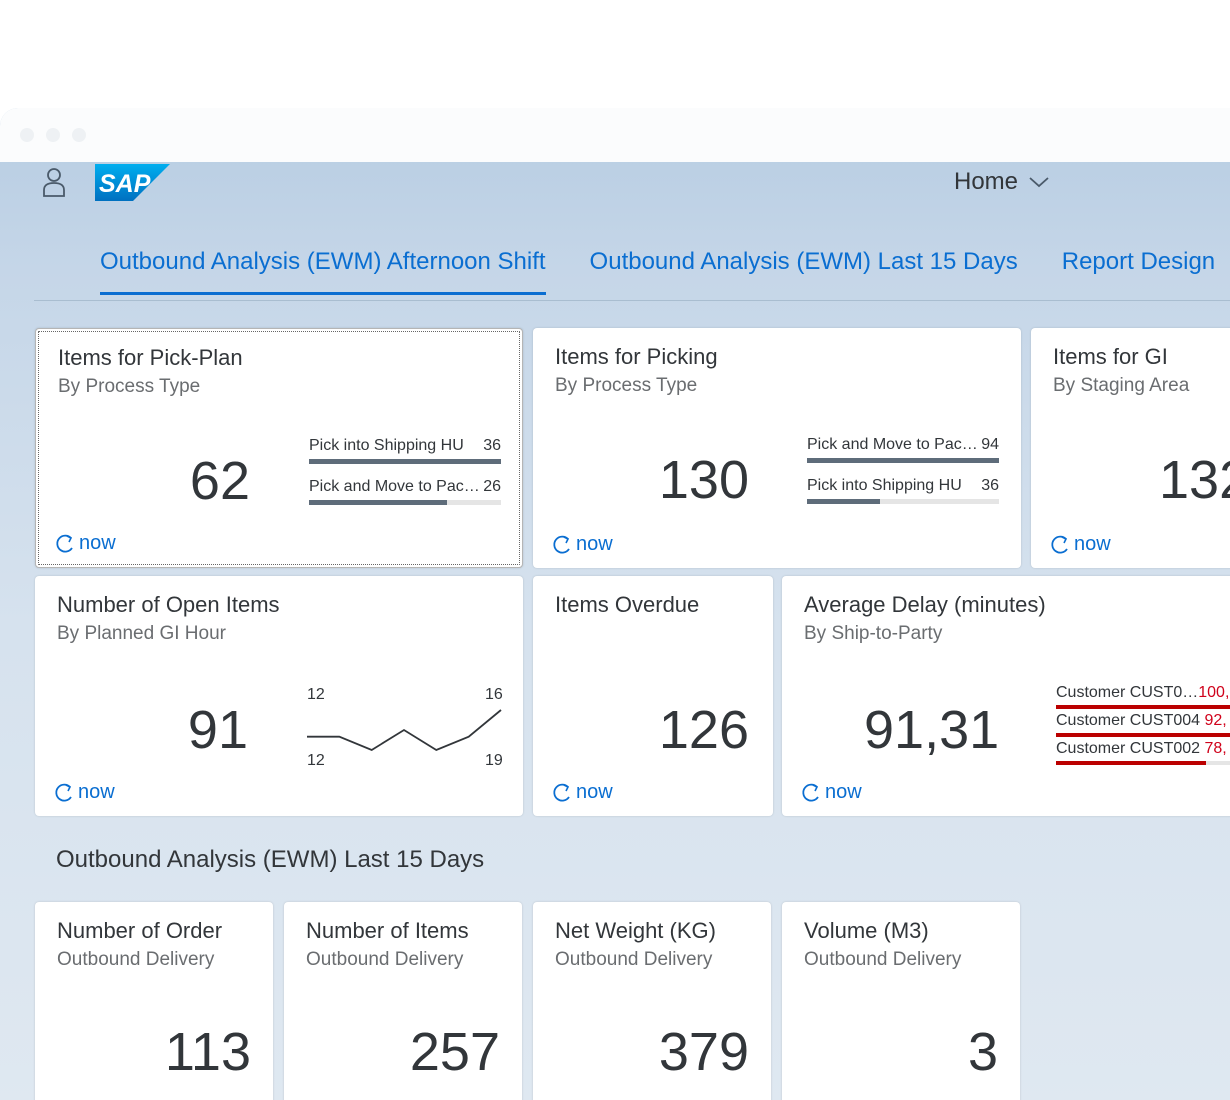 This screenshot has width=1230, height=1100. Describe the element at coordinates (219, 481) in the screenshot. I see `tile-kpi-value: 62` at that location.